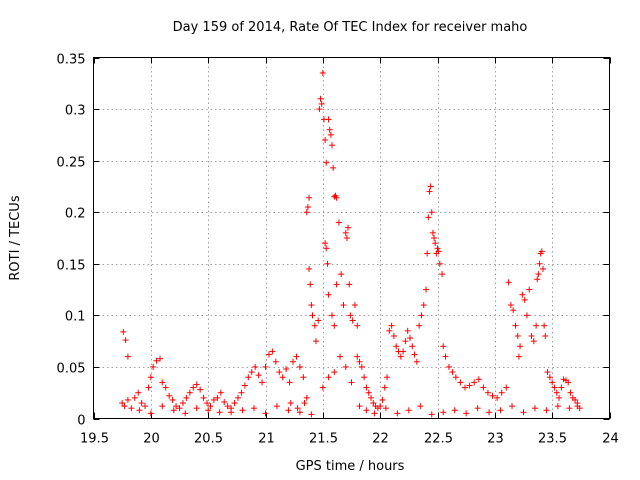  What do you see at coordinates (81, 421) in the screenshot?
I see `y-tick-label: 0` at bounding box center [81, 421].